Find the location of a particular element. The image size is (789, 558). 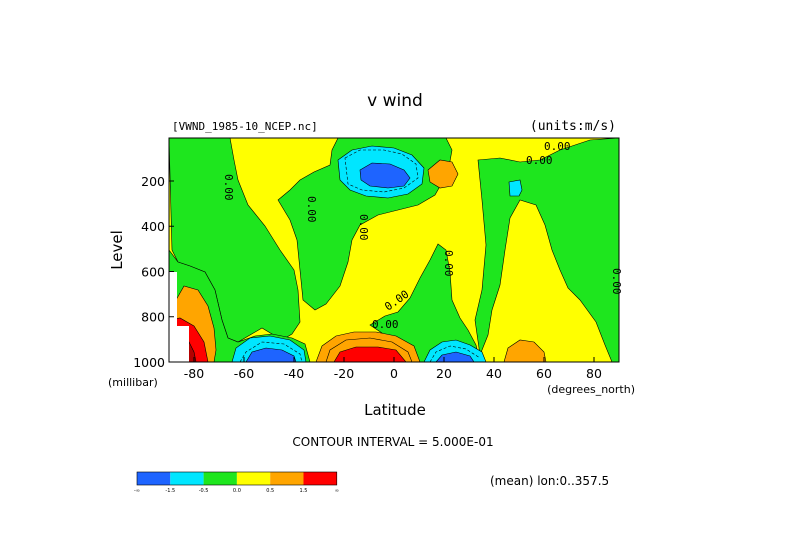

x-axis-label: Latitude is located at coordinates (395, 410).